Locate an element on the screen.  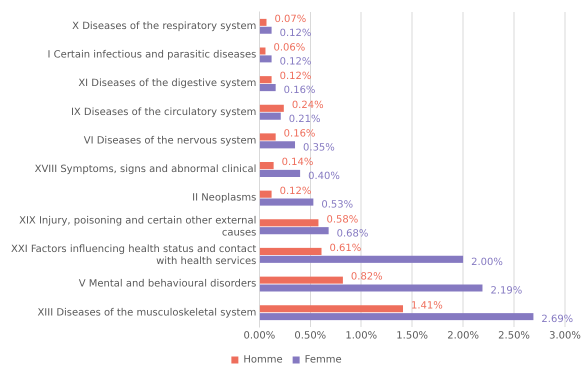
y-tick-label: X Diseases of the respiratory system is located at coordinates (164, 26).